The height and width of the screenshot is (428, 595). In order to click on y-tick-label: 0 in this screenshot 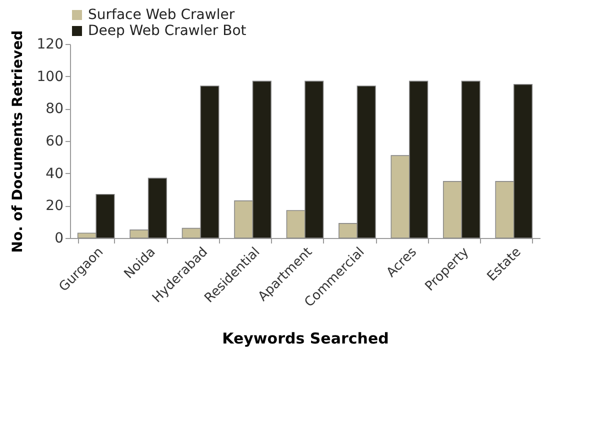, I will do `click(59, 238)`.